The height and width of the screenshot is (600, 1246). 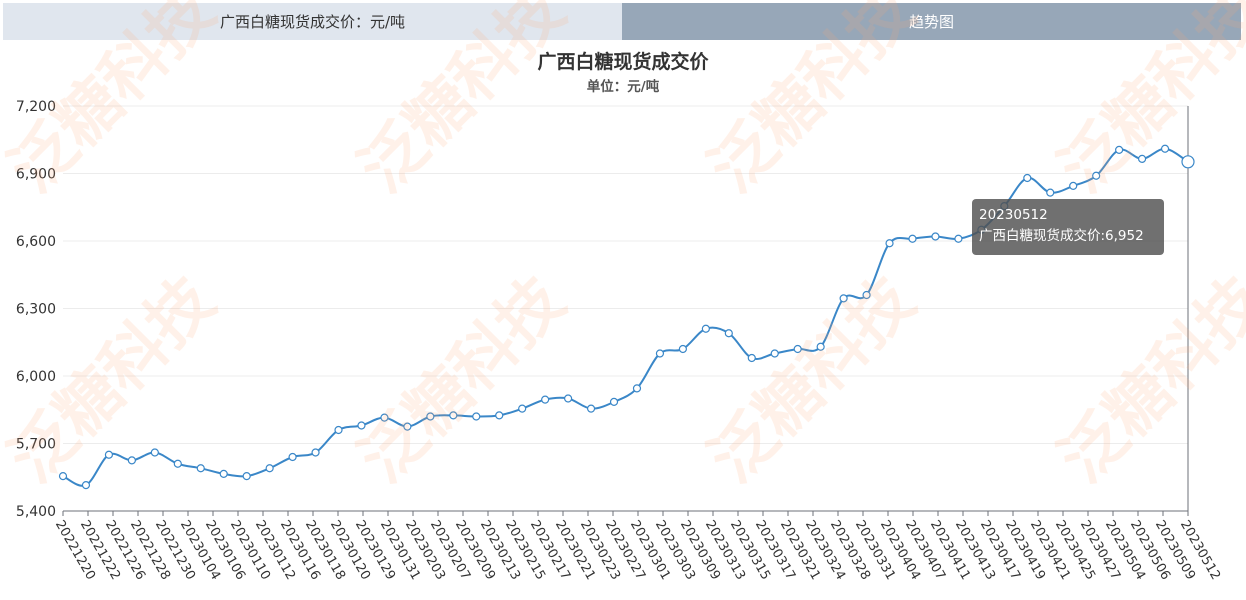 I want to click on tab-bar: 广西白糖现货成交价：元/吨 趋势图, so click(x=622, y=21).